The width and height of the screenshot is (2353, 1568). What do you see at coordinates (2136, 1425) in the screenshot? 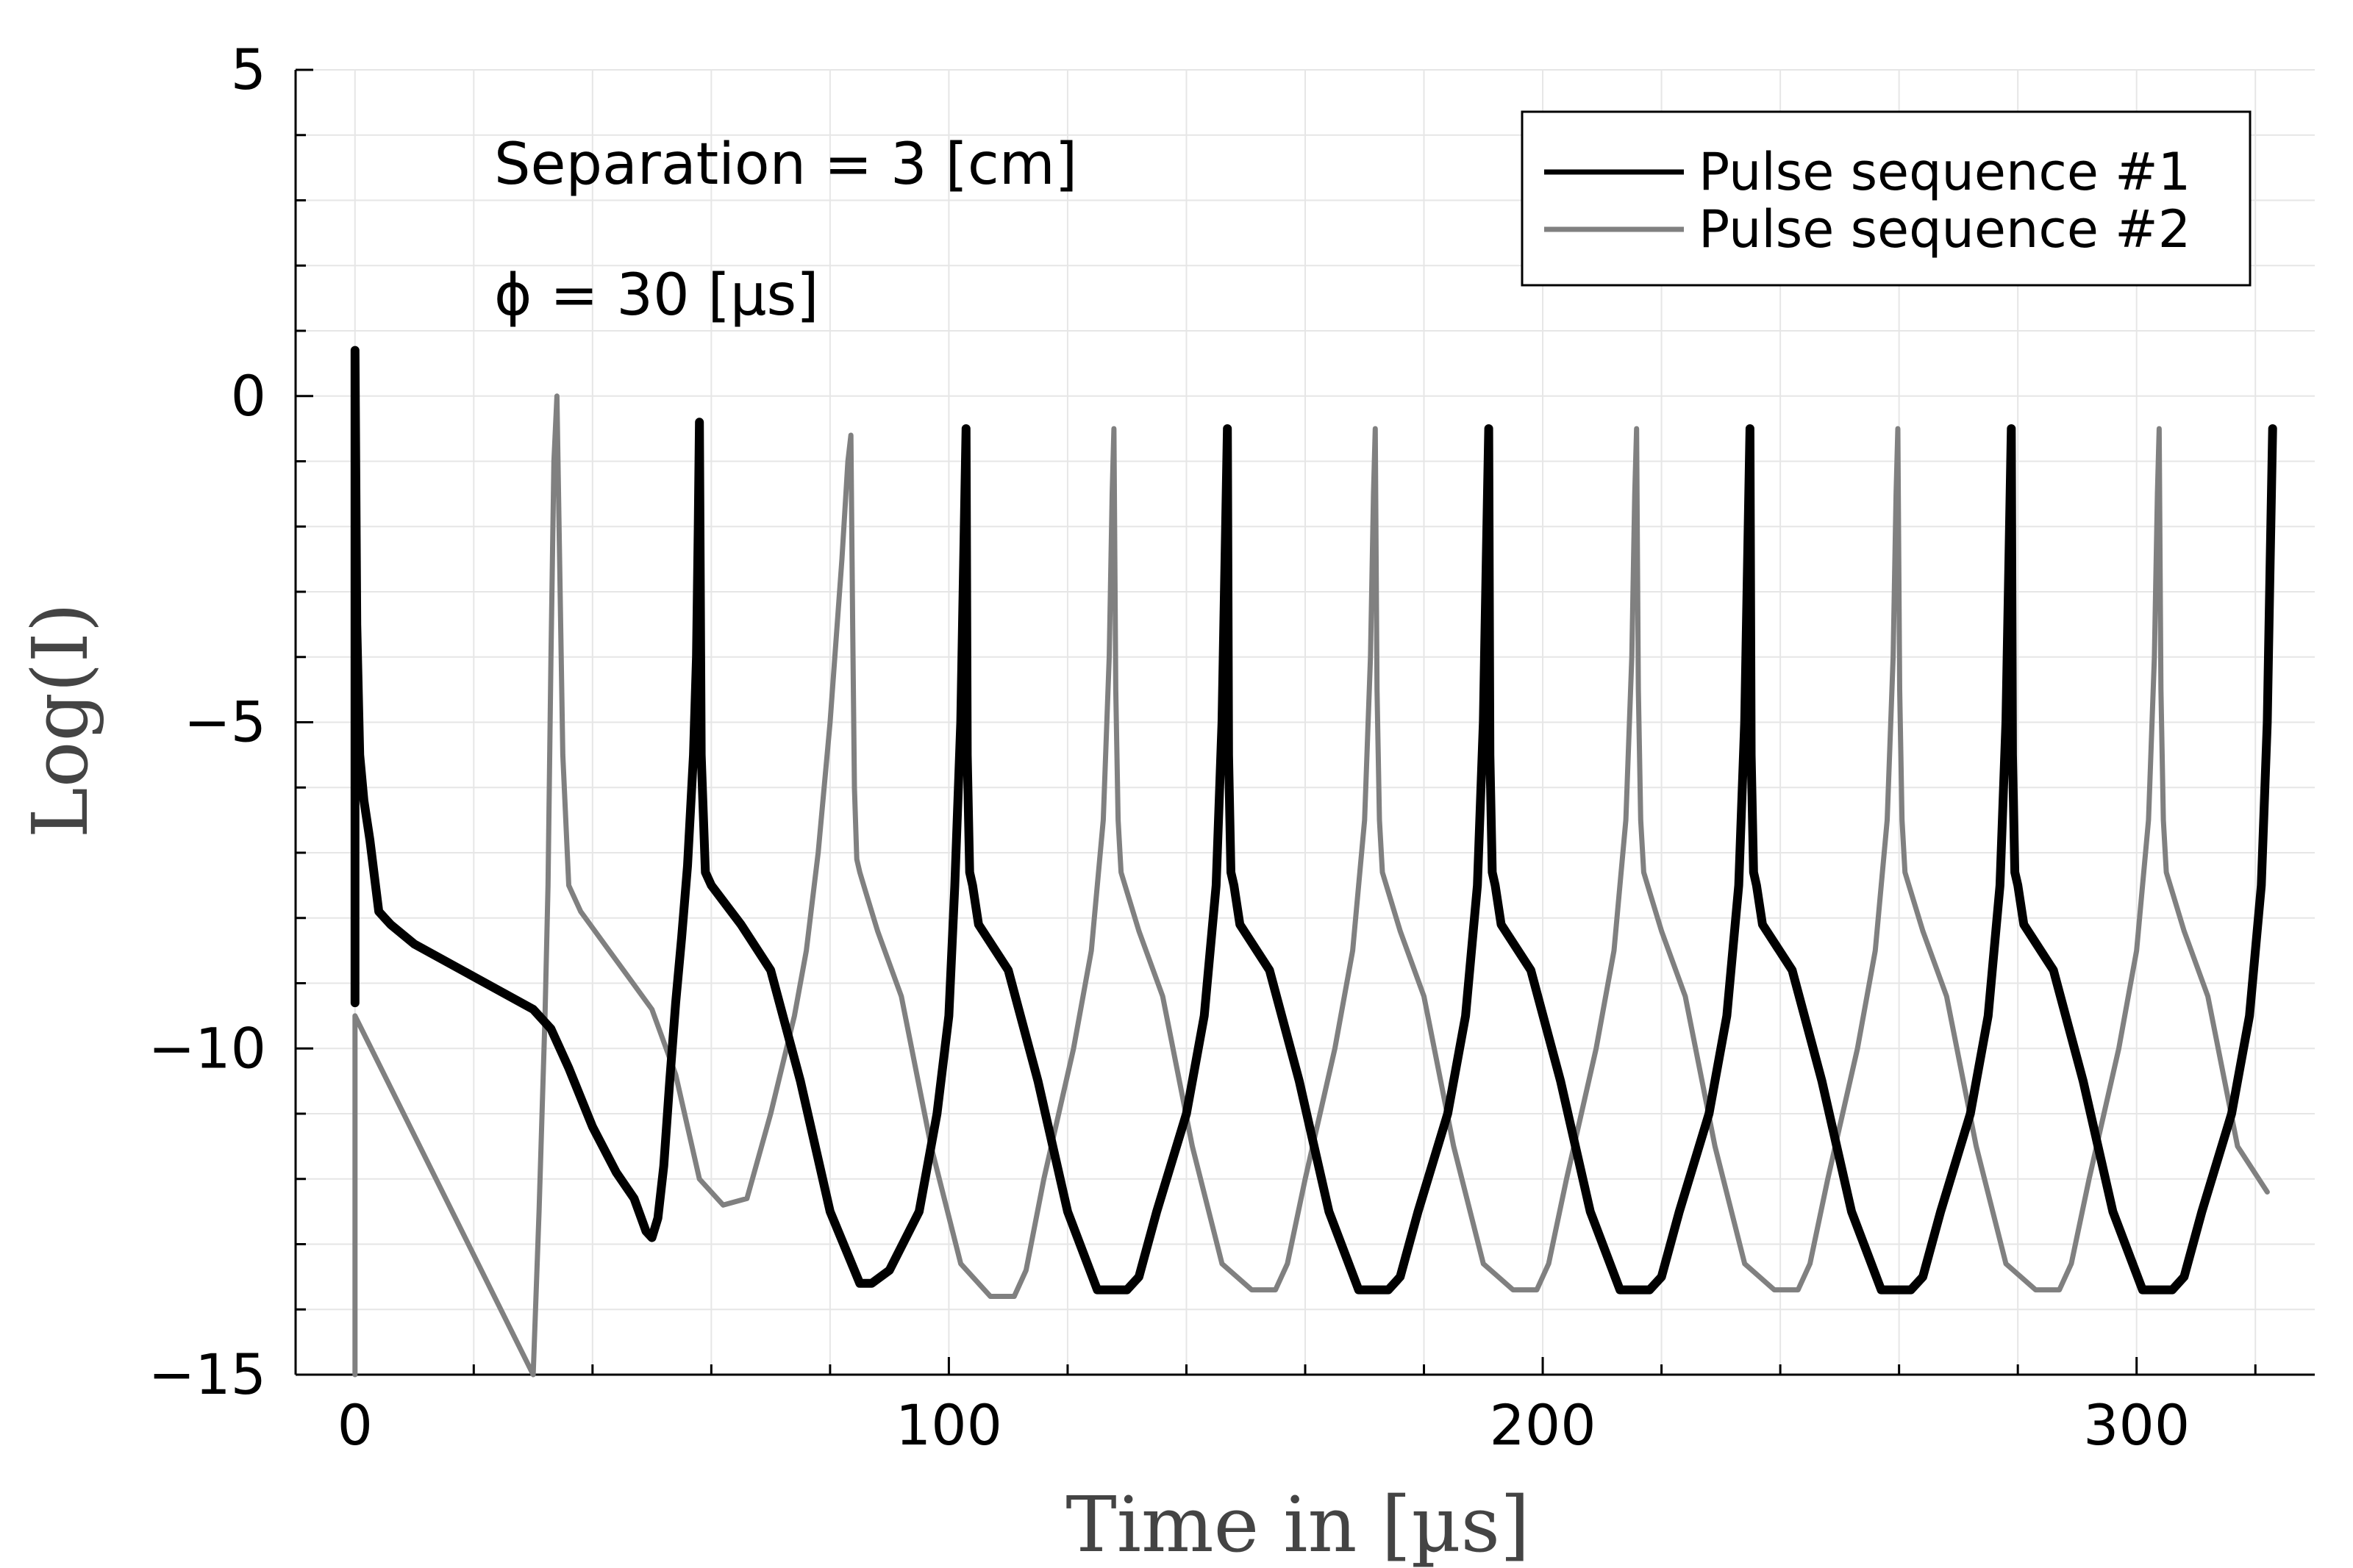
I see `x-tick-label: 300` at bounding box center [2136, 1425].